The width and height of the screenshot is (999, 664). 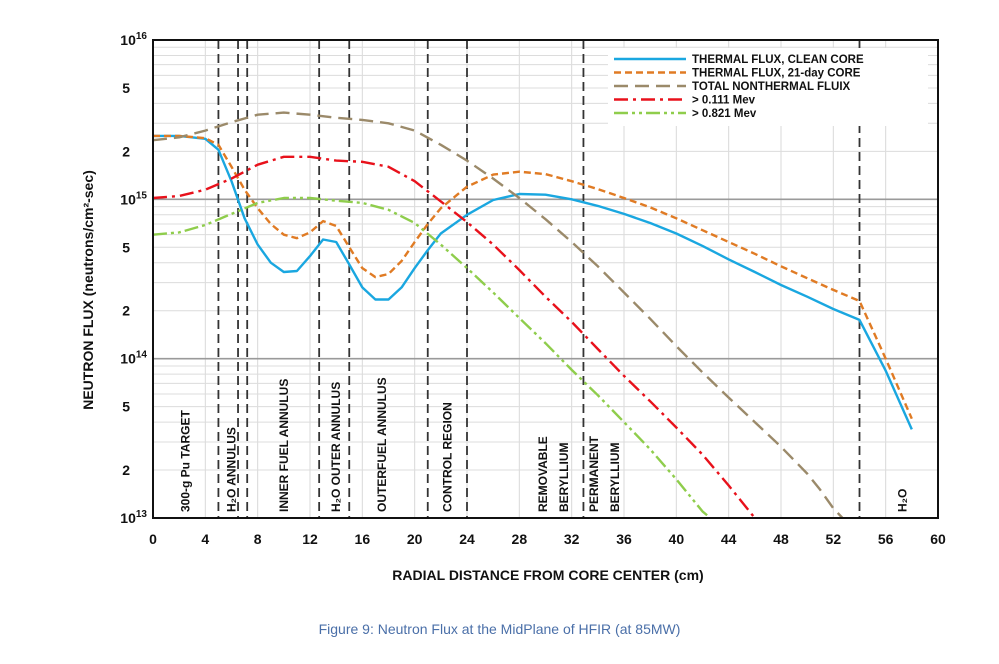 What do you see at coordinates (133, 198) in the screenshot?
I see `y-tick-label-6: 1015` at bounding box center [133, 198].